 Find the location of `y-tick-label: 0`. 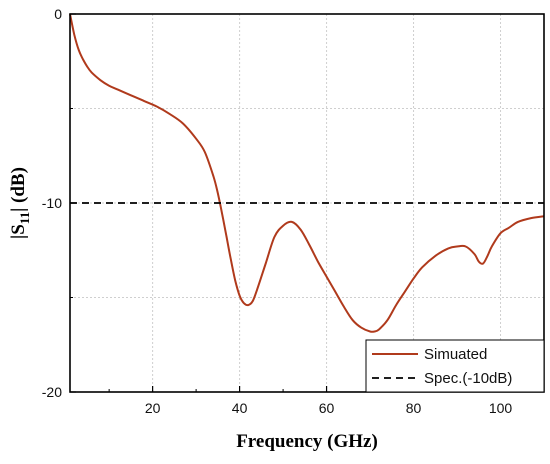

y-tick-label: 0 is located at coordinates (58, 14).